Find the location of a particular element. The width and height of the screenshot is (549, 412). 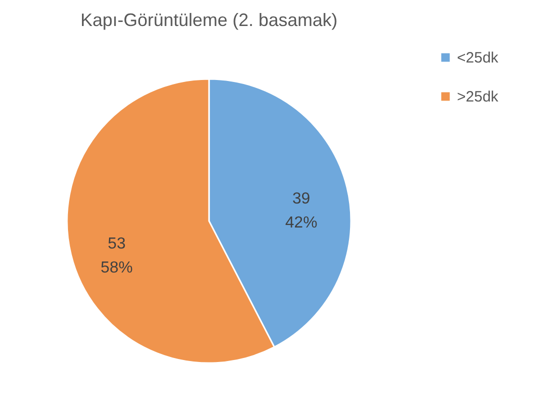

chart-title: Kapı-Görüntüleme (2. basamak) is located at coordinates (209, 20).